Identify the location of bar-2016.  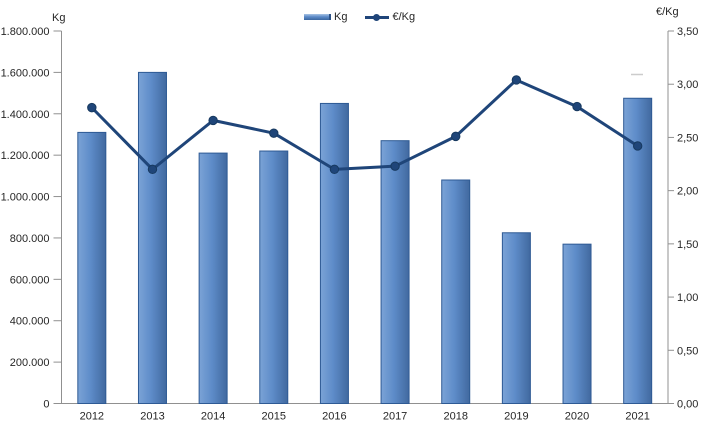
(334, 253).